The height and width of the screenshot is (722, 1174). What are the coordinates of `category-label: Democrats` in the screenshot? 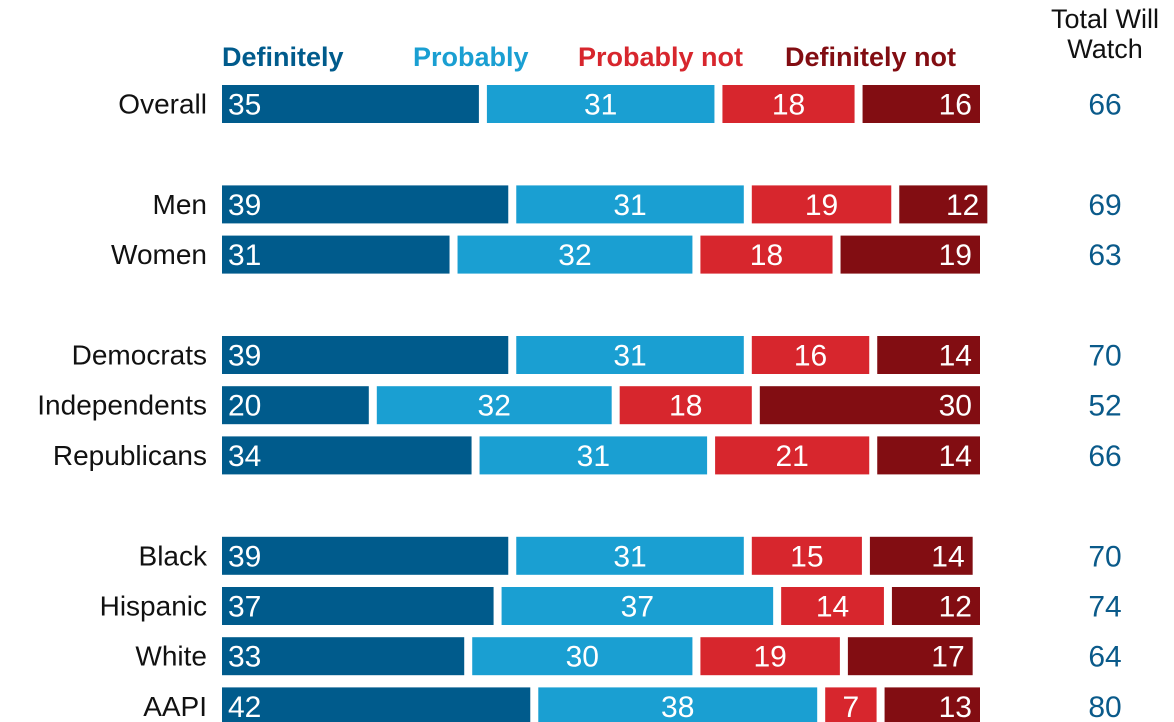 It's located at (139, 355).